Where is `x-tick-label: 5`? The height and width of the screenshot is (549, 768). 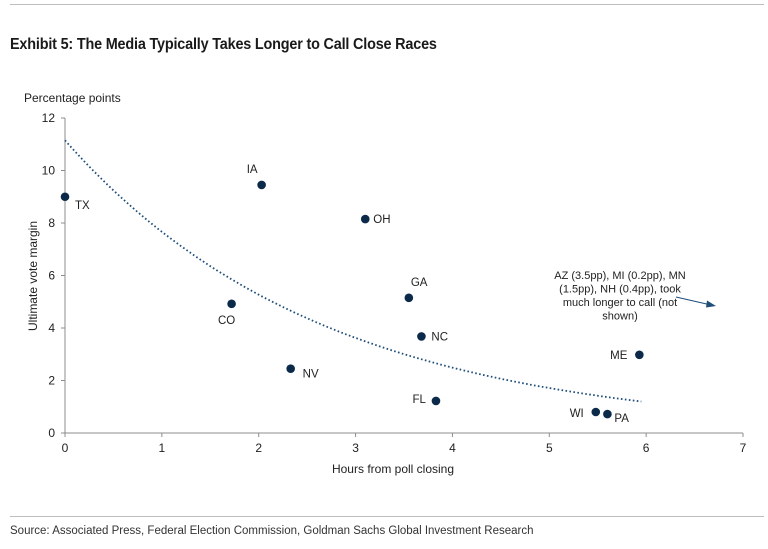
x-tick-label: 5 is located at coordinates (549, 448).